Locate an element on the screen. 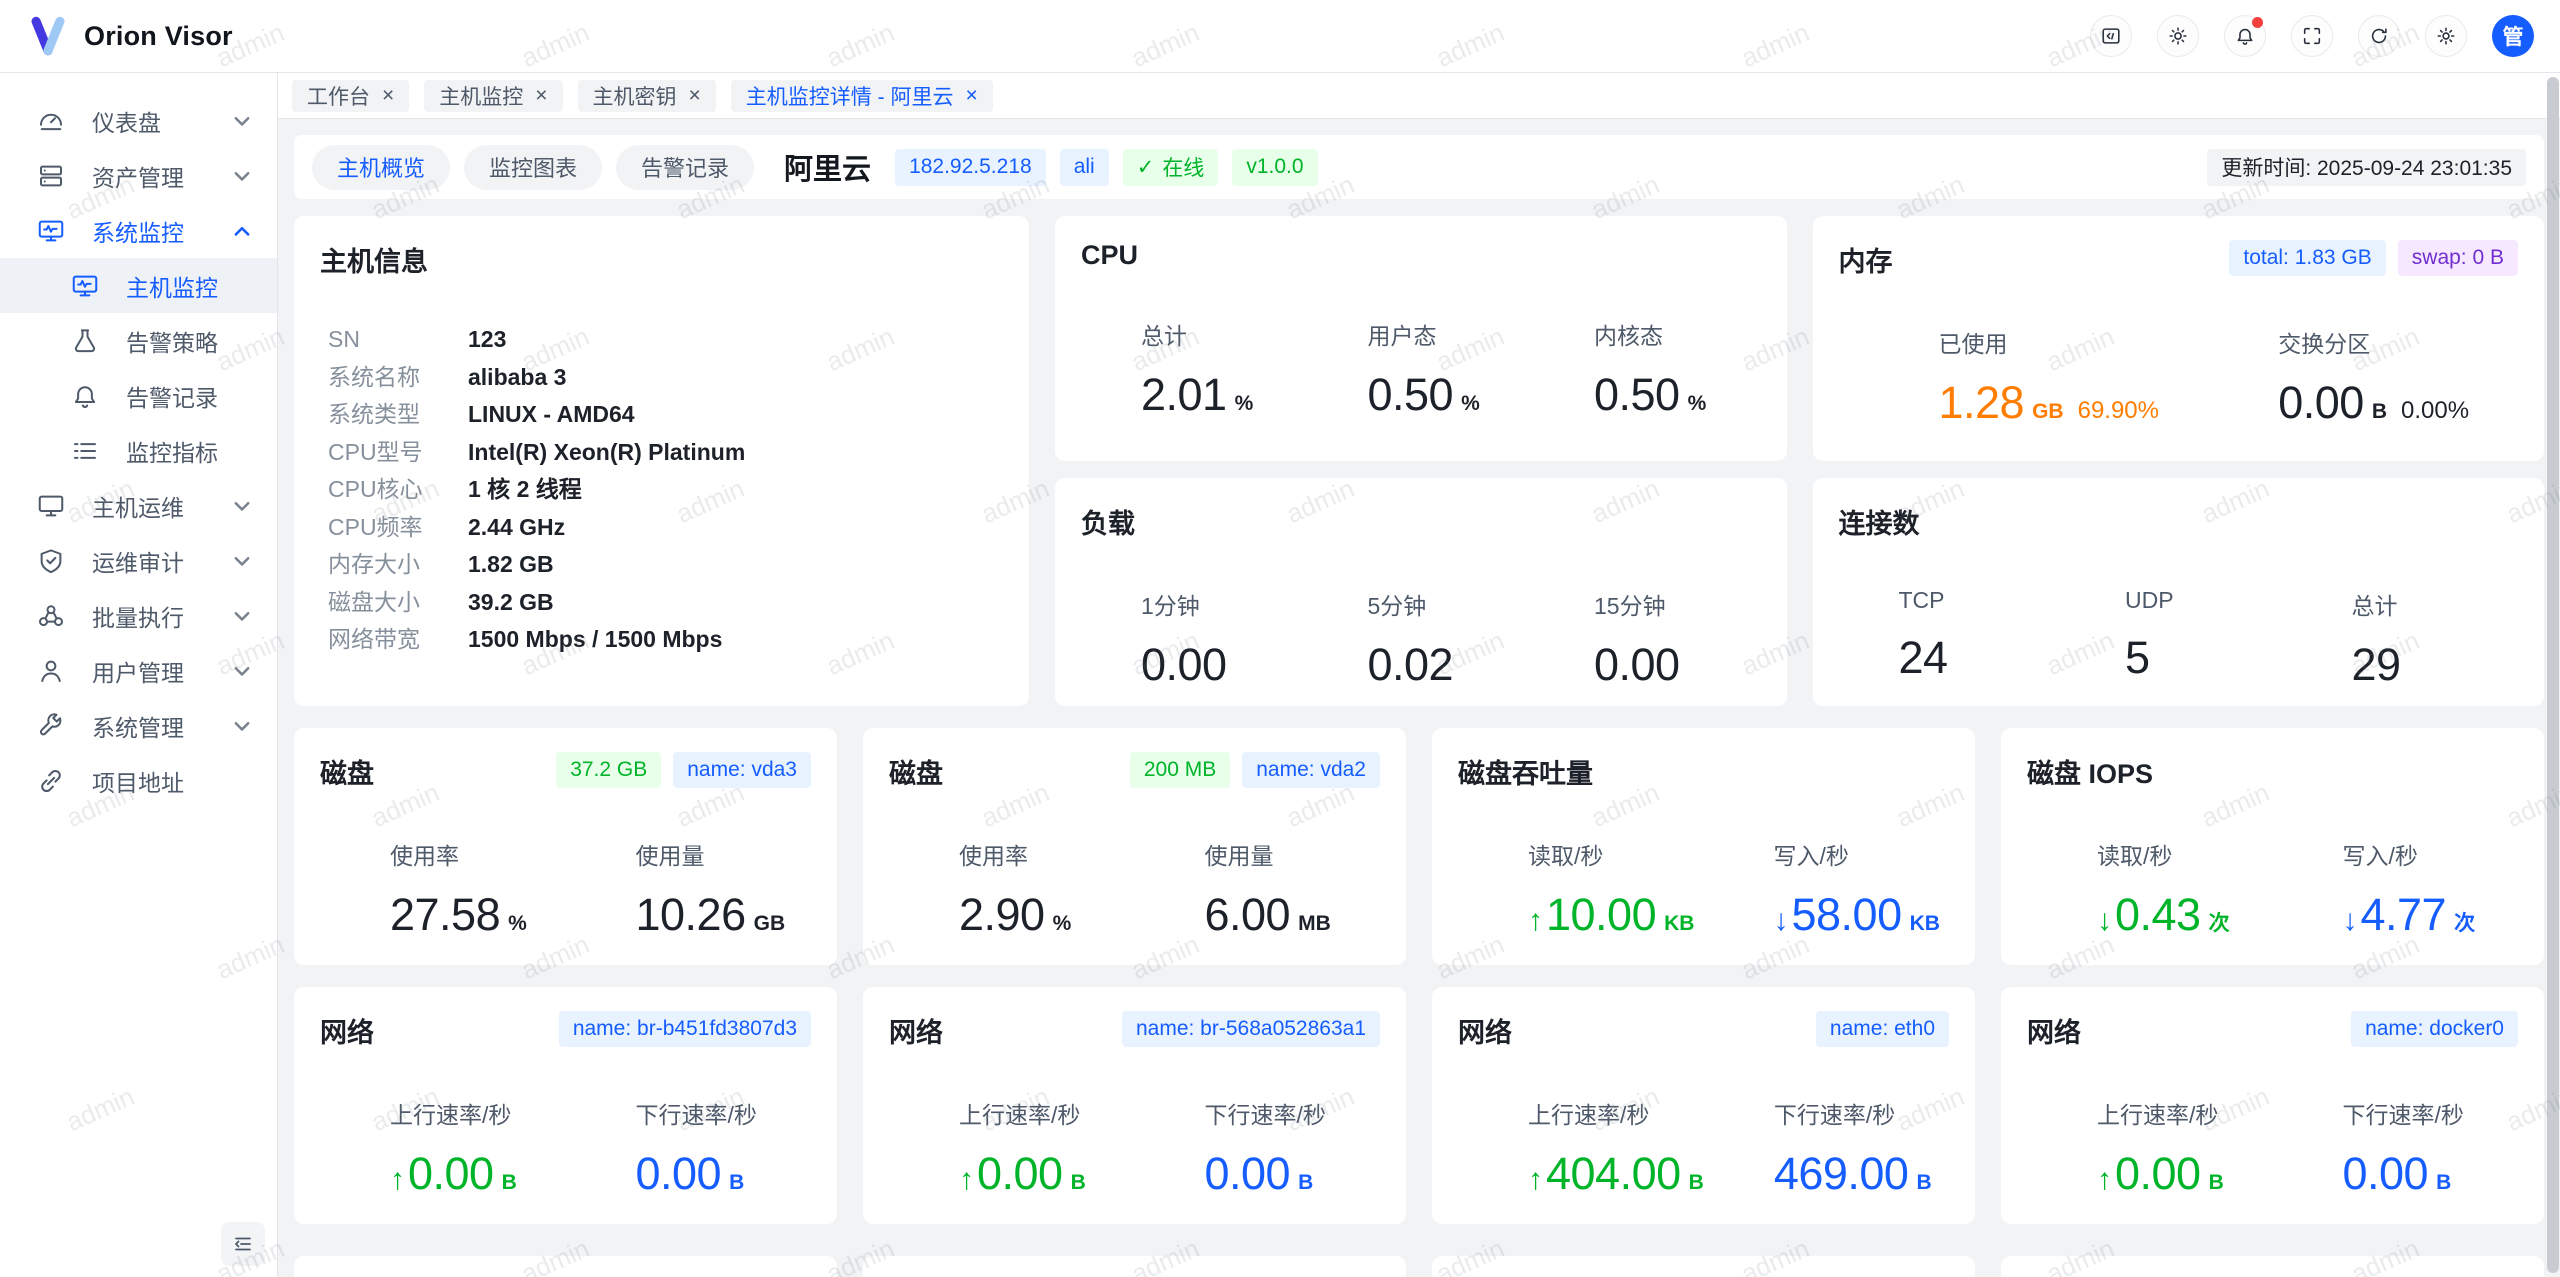  host-name: 阿里云 is located at coordinates (828, 170).